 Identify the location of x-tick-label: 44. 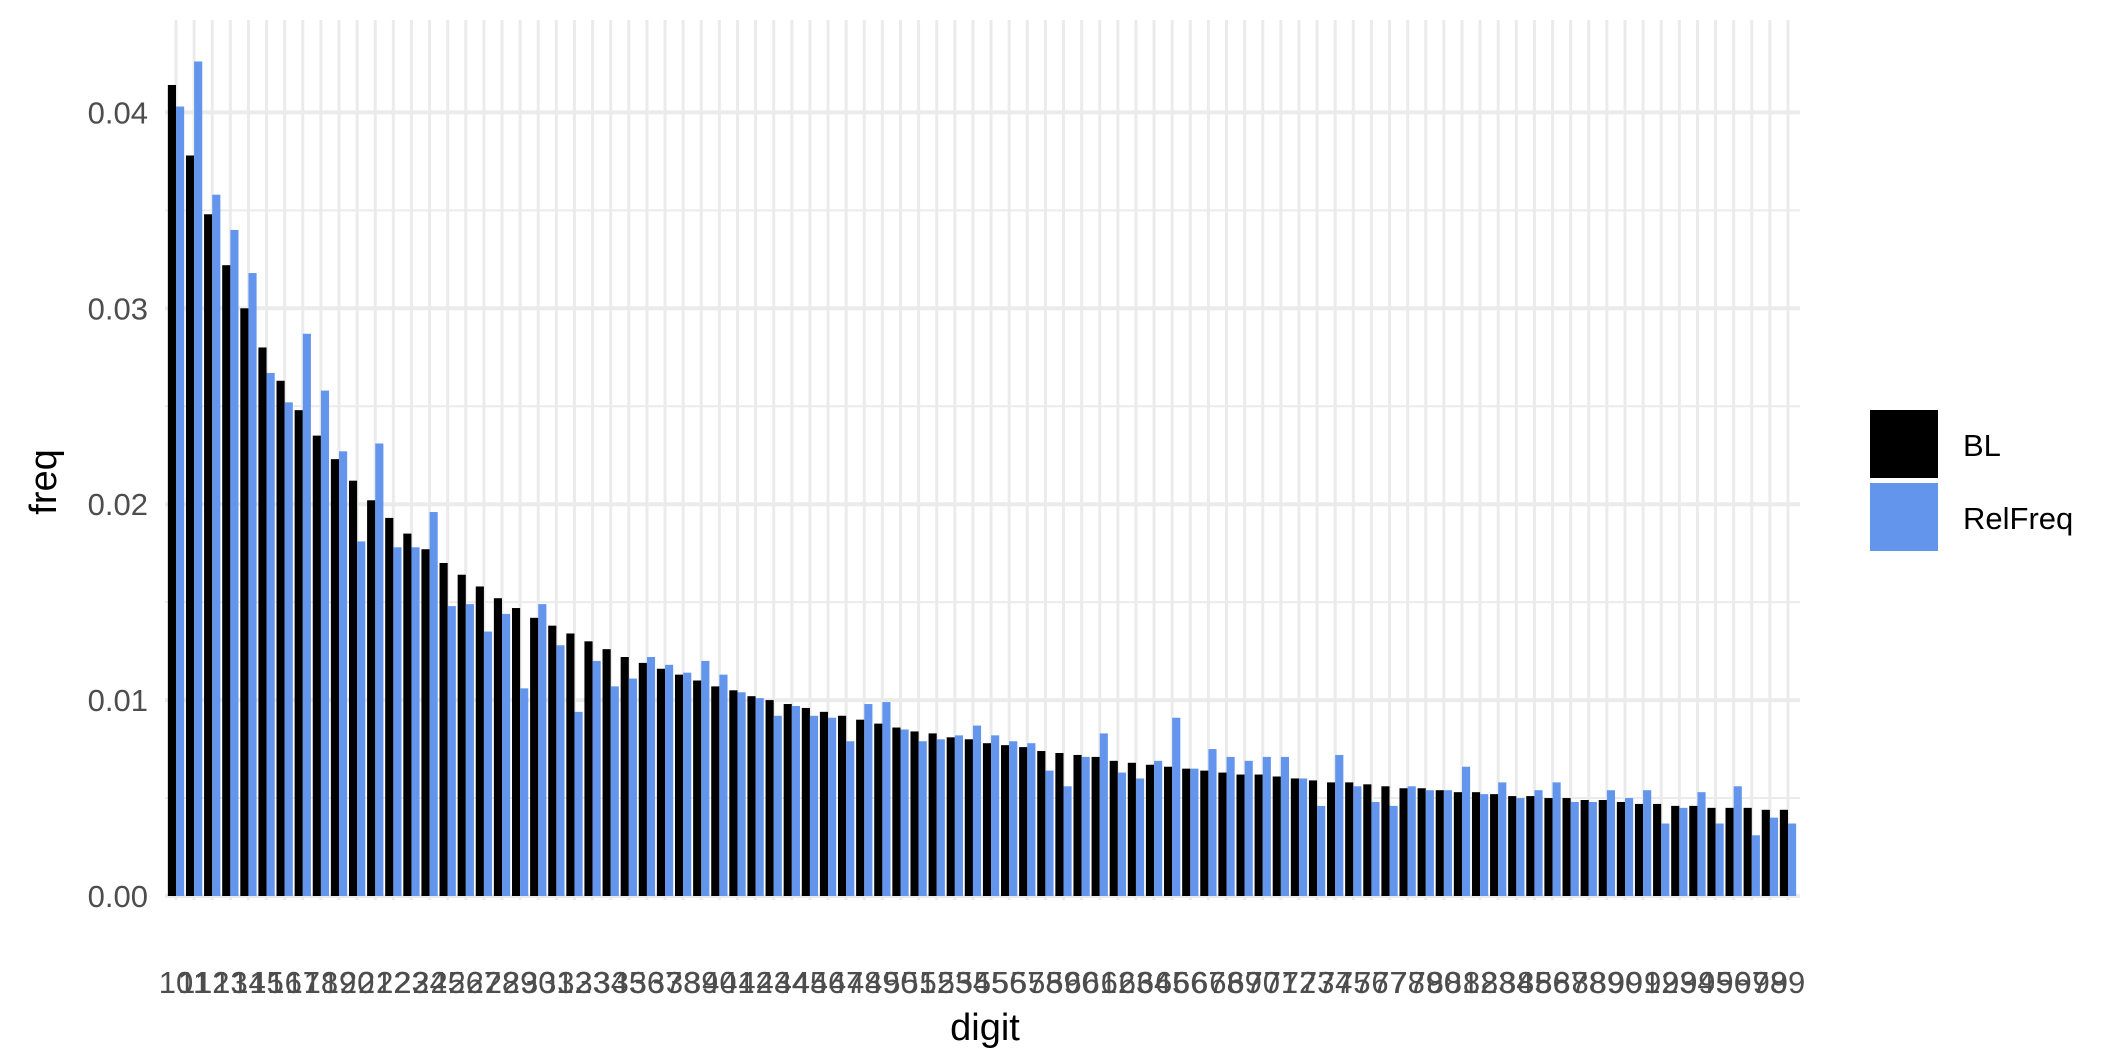
(792, 982).